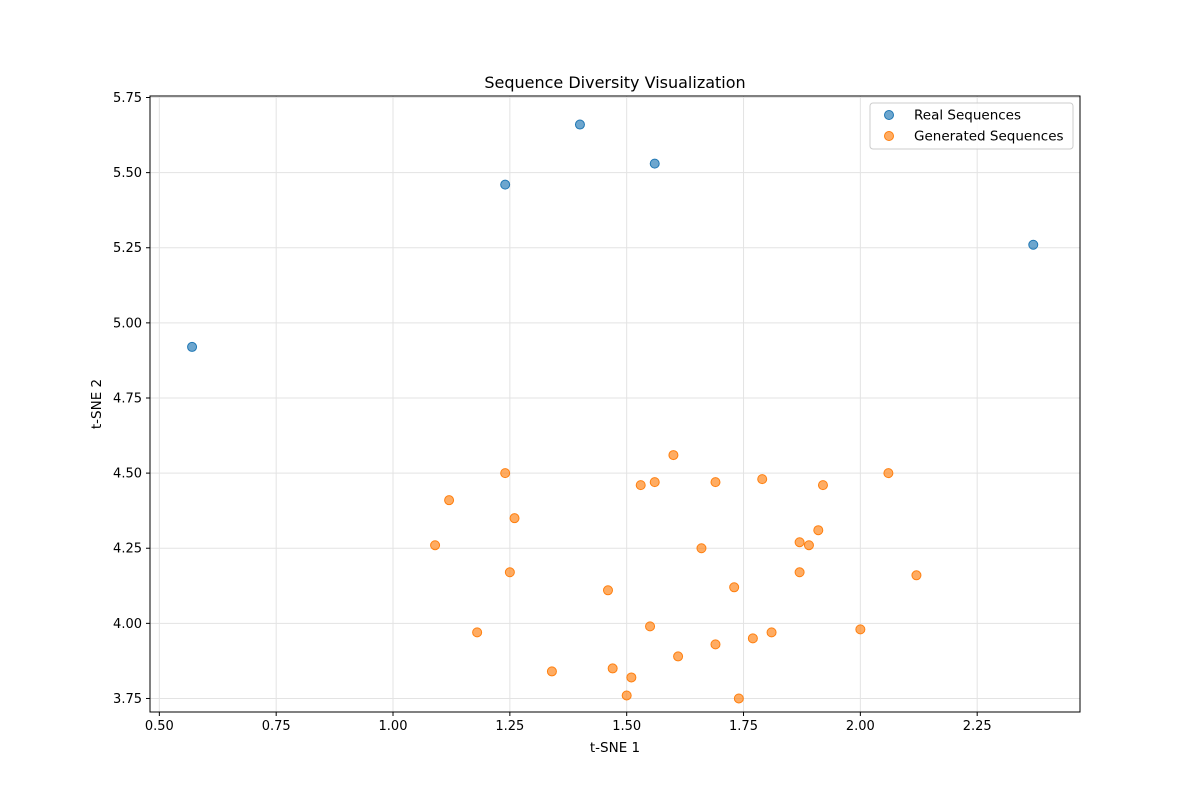 This screenshot has height=800, width=1200. I want to click on chart-title: Sequence Diversity Visualization, so click(614, 82).